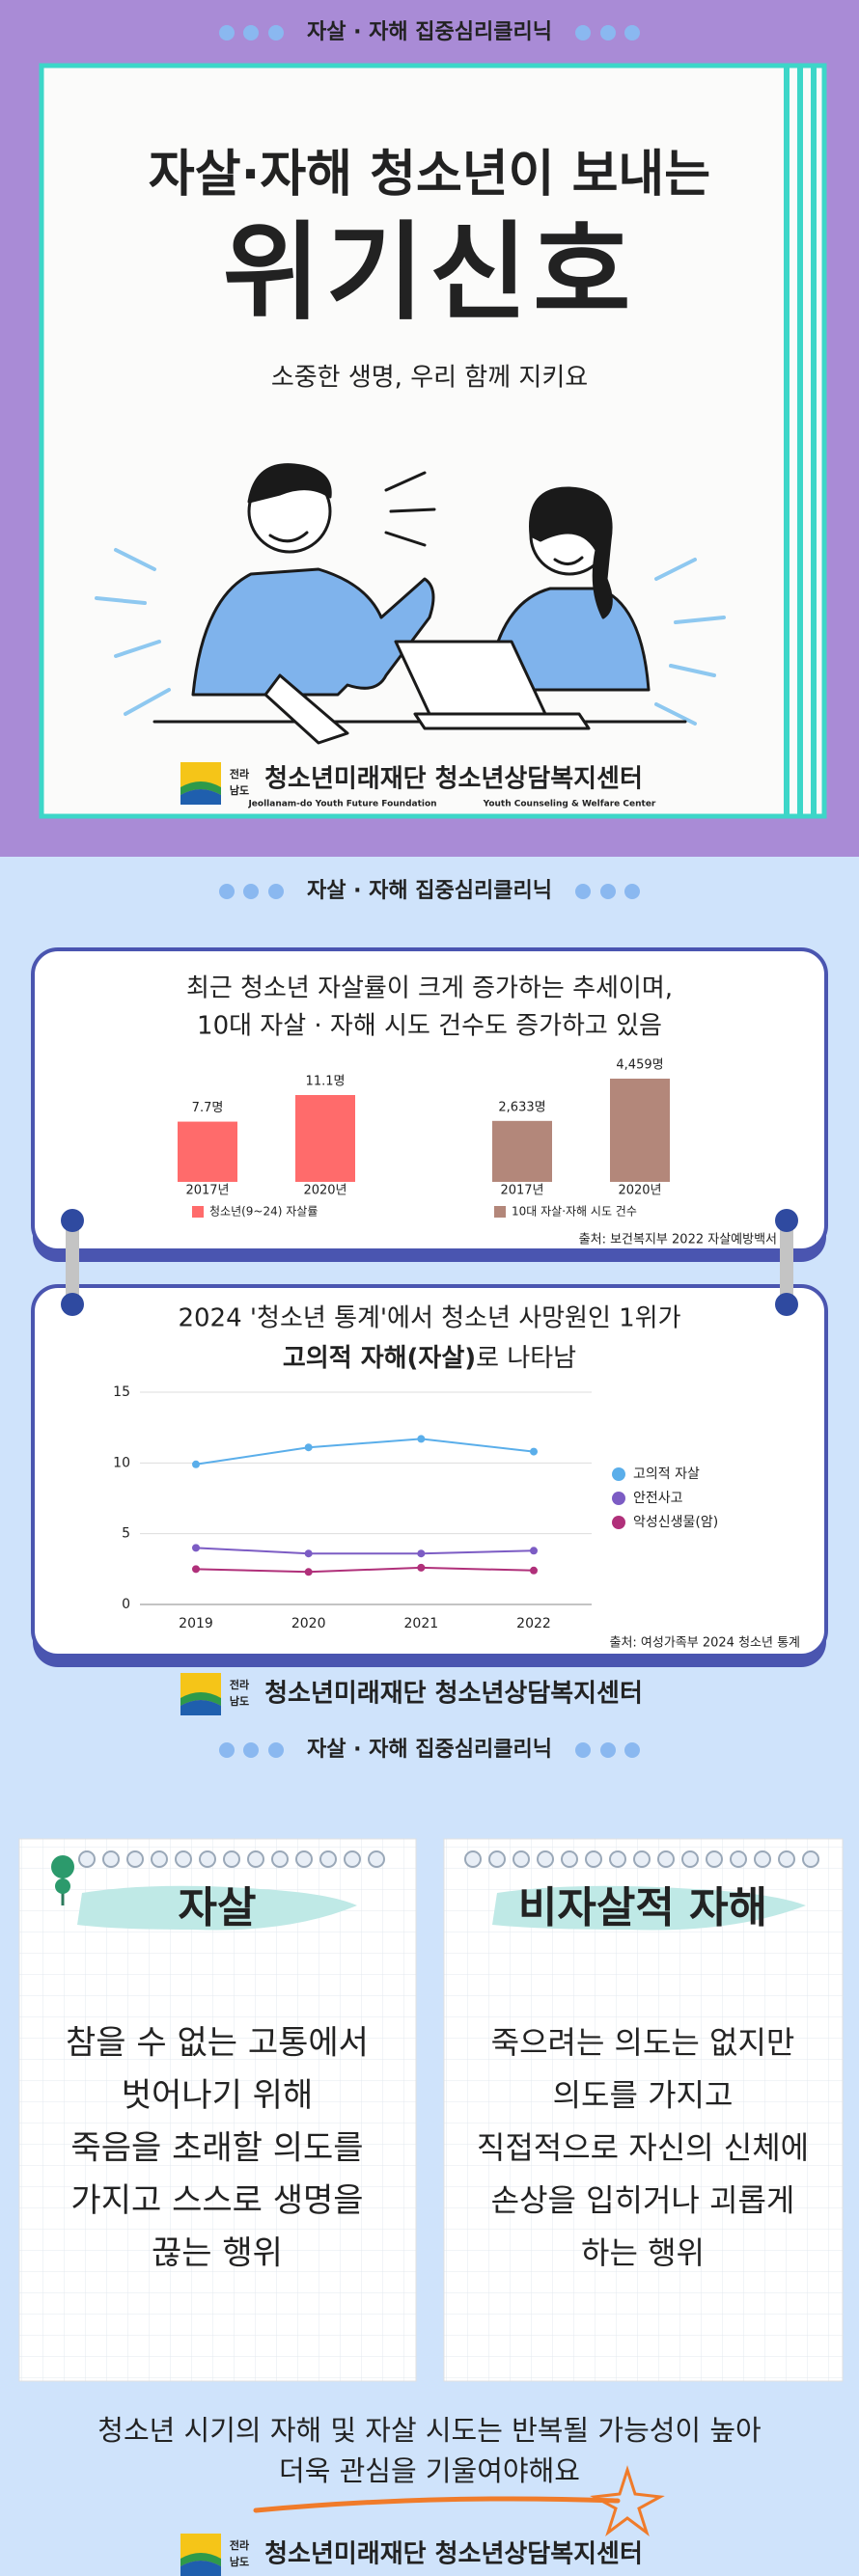 This screenshot has width=859, height=2576. Describe the element at coordinates (429, 2471) in the screenshot. I see `closing-text: 더욱 관심을 기울여야해요` at that location.